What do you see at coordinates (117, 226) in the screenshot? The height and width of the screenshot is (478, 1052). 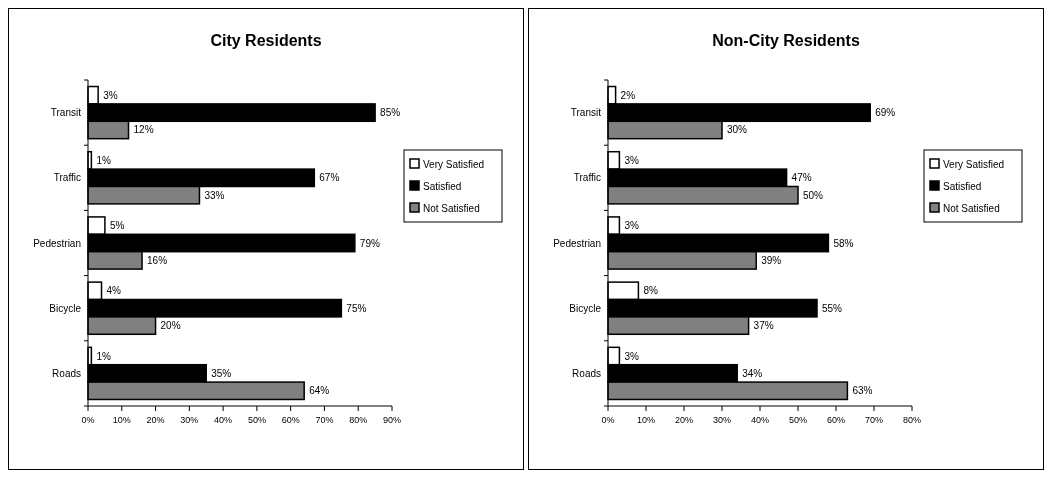 I see `data-label: 5%` at bounding box center [117, 226].